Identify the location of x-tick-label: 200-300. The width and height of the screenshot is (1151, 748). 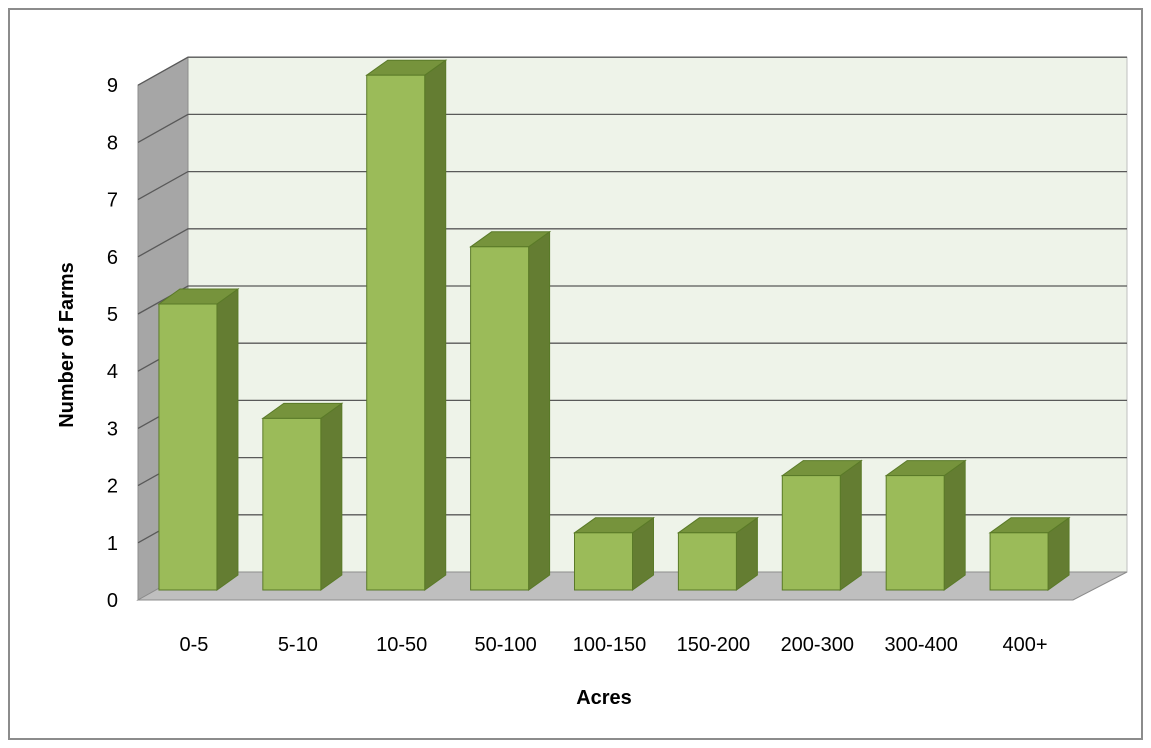
(817, 645).